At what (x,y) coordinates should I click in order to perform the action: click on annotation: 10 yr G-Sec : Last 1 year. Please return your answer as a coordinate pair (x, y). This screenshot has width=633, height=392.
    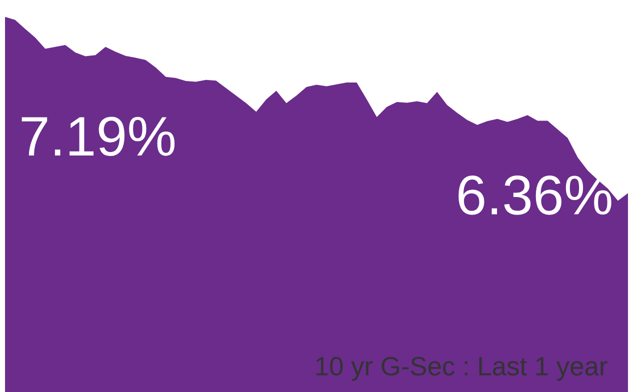
    Looking at the image, I should click on (462, 368).